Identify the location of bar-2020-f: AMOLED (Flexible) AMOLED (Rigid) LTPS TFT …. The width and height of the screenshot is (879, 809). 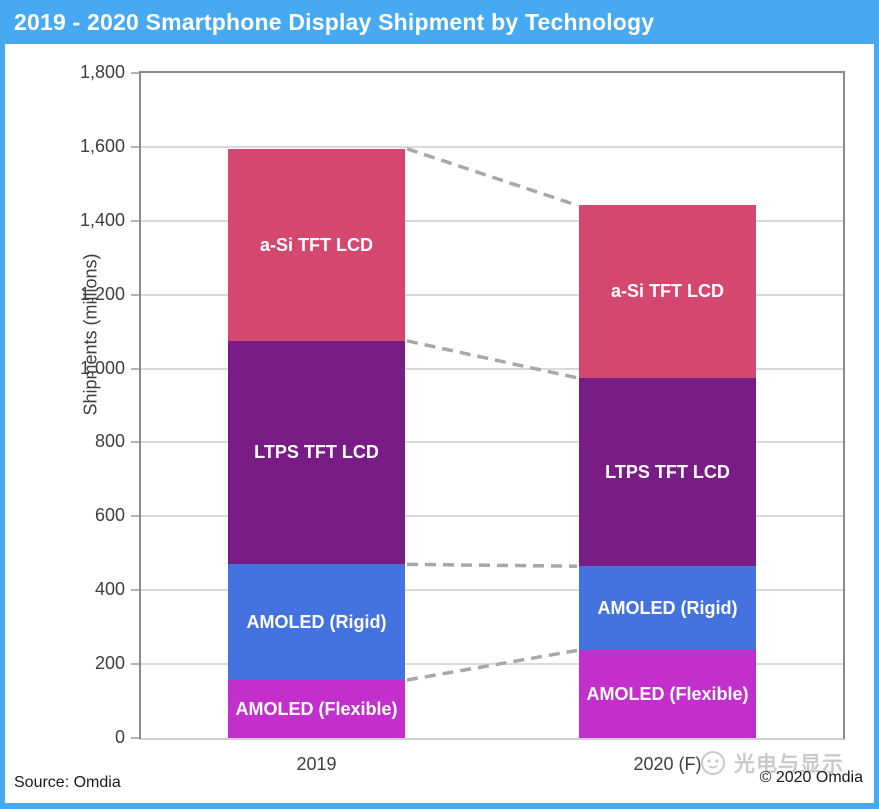
(667, 471).